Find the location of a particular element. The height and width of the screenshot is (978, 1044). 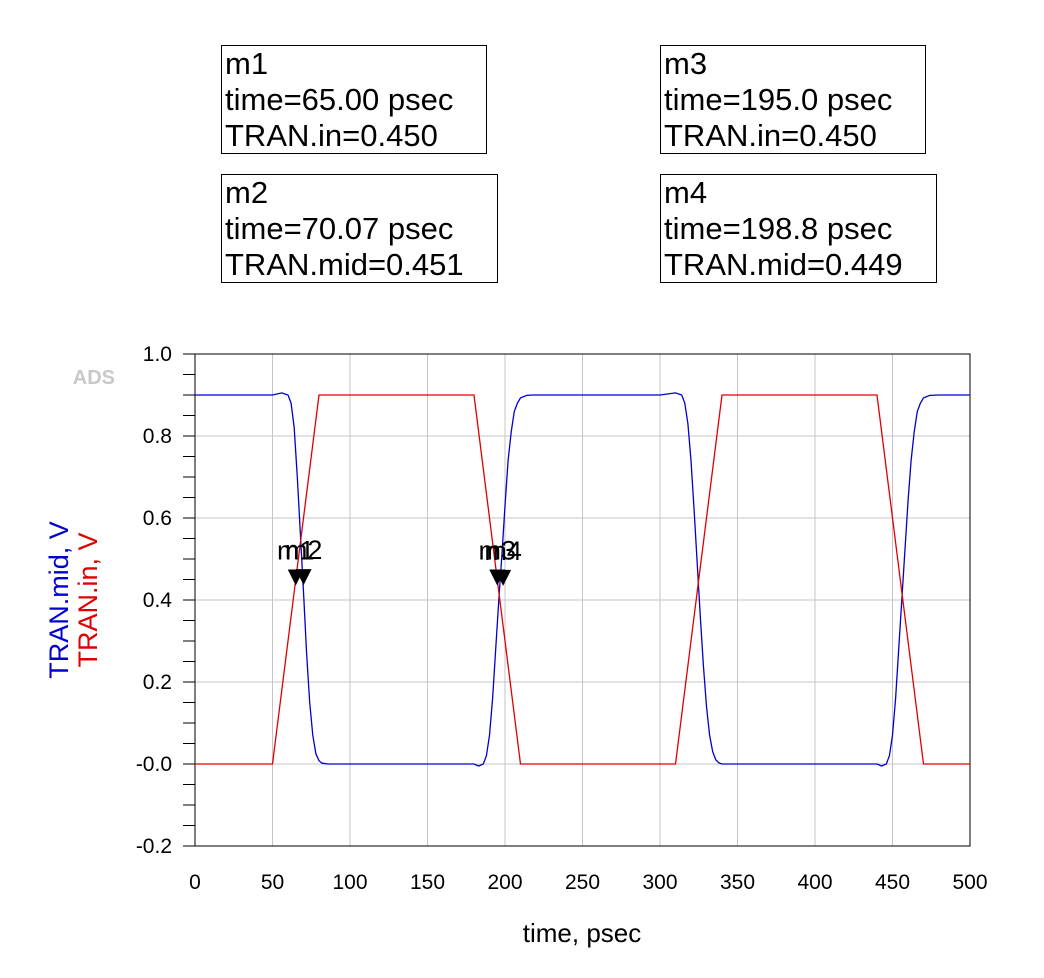

y-tick-labels: 1.0 0.8 0.6 0.4 0.2 -0.0 -0.2 is located at coordinates (154, 600).